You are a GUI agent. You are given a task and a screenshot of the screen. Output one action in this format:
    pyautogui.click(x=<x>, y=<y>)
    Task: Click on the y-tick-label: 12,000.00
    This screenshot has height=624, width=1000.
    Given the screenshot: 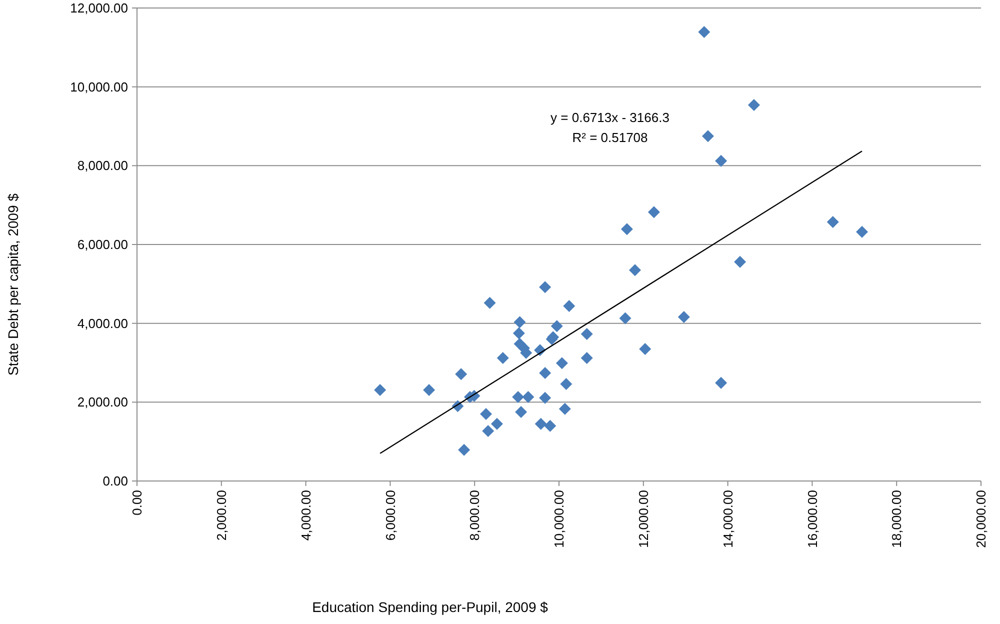 What is the action you would take?
    pyautogui.click(x=99, y=8)
    